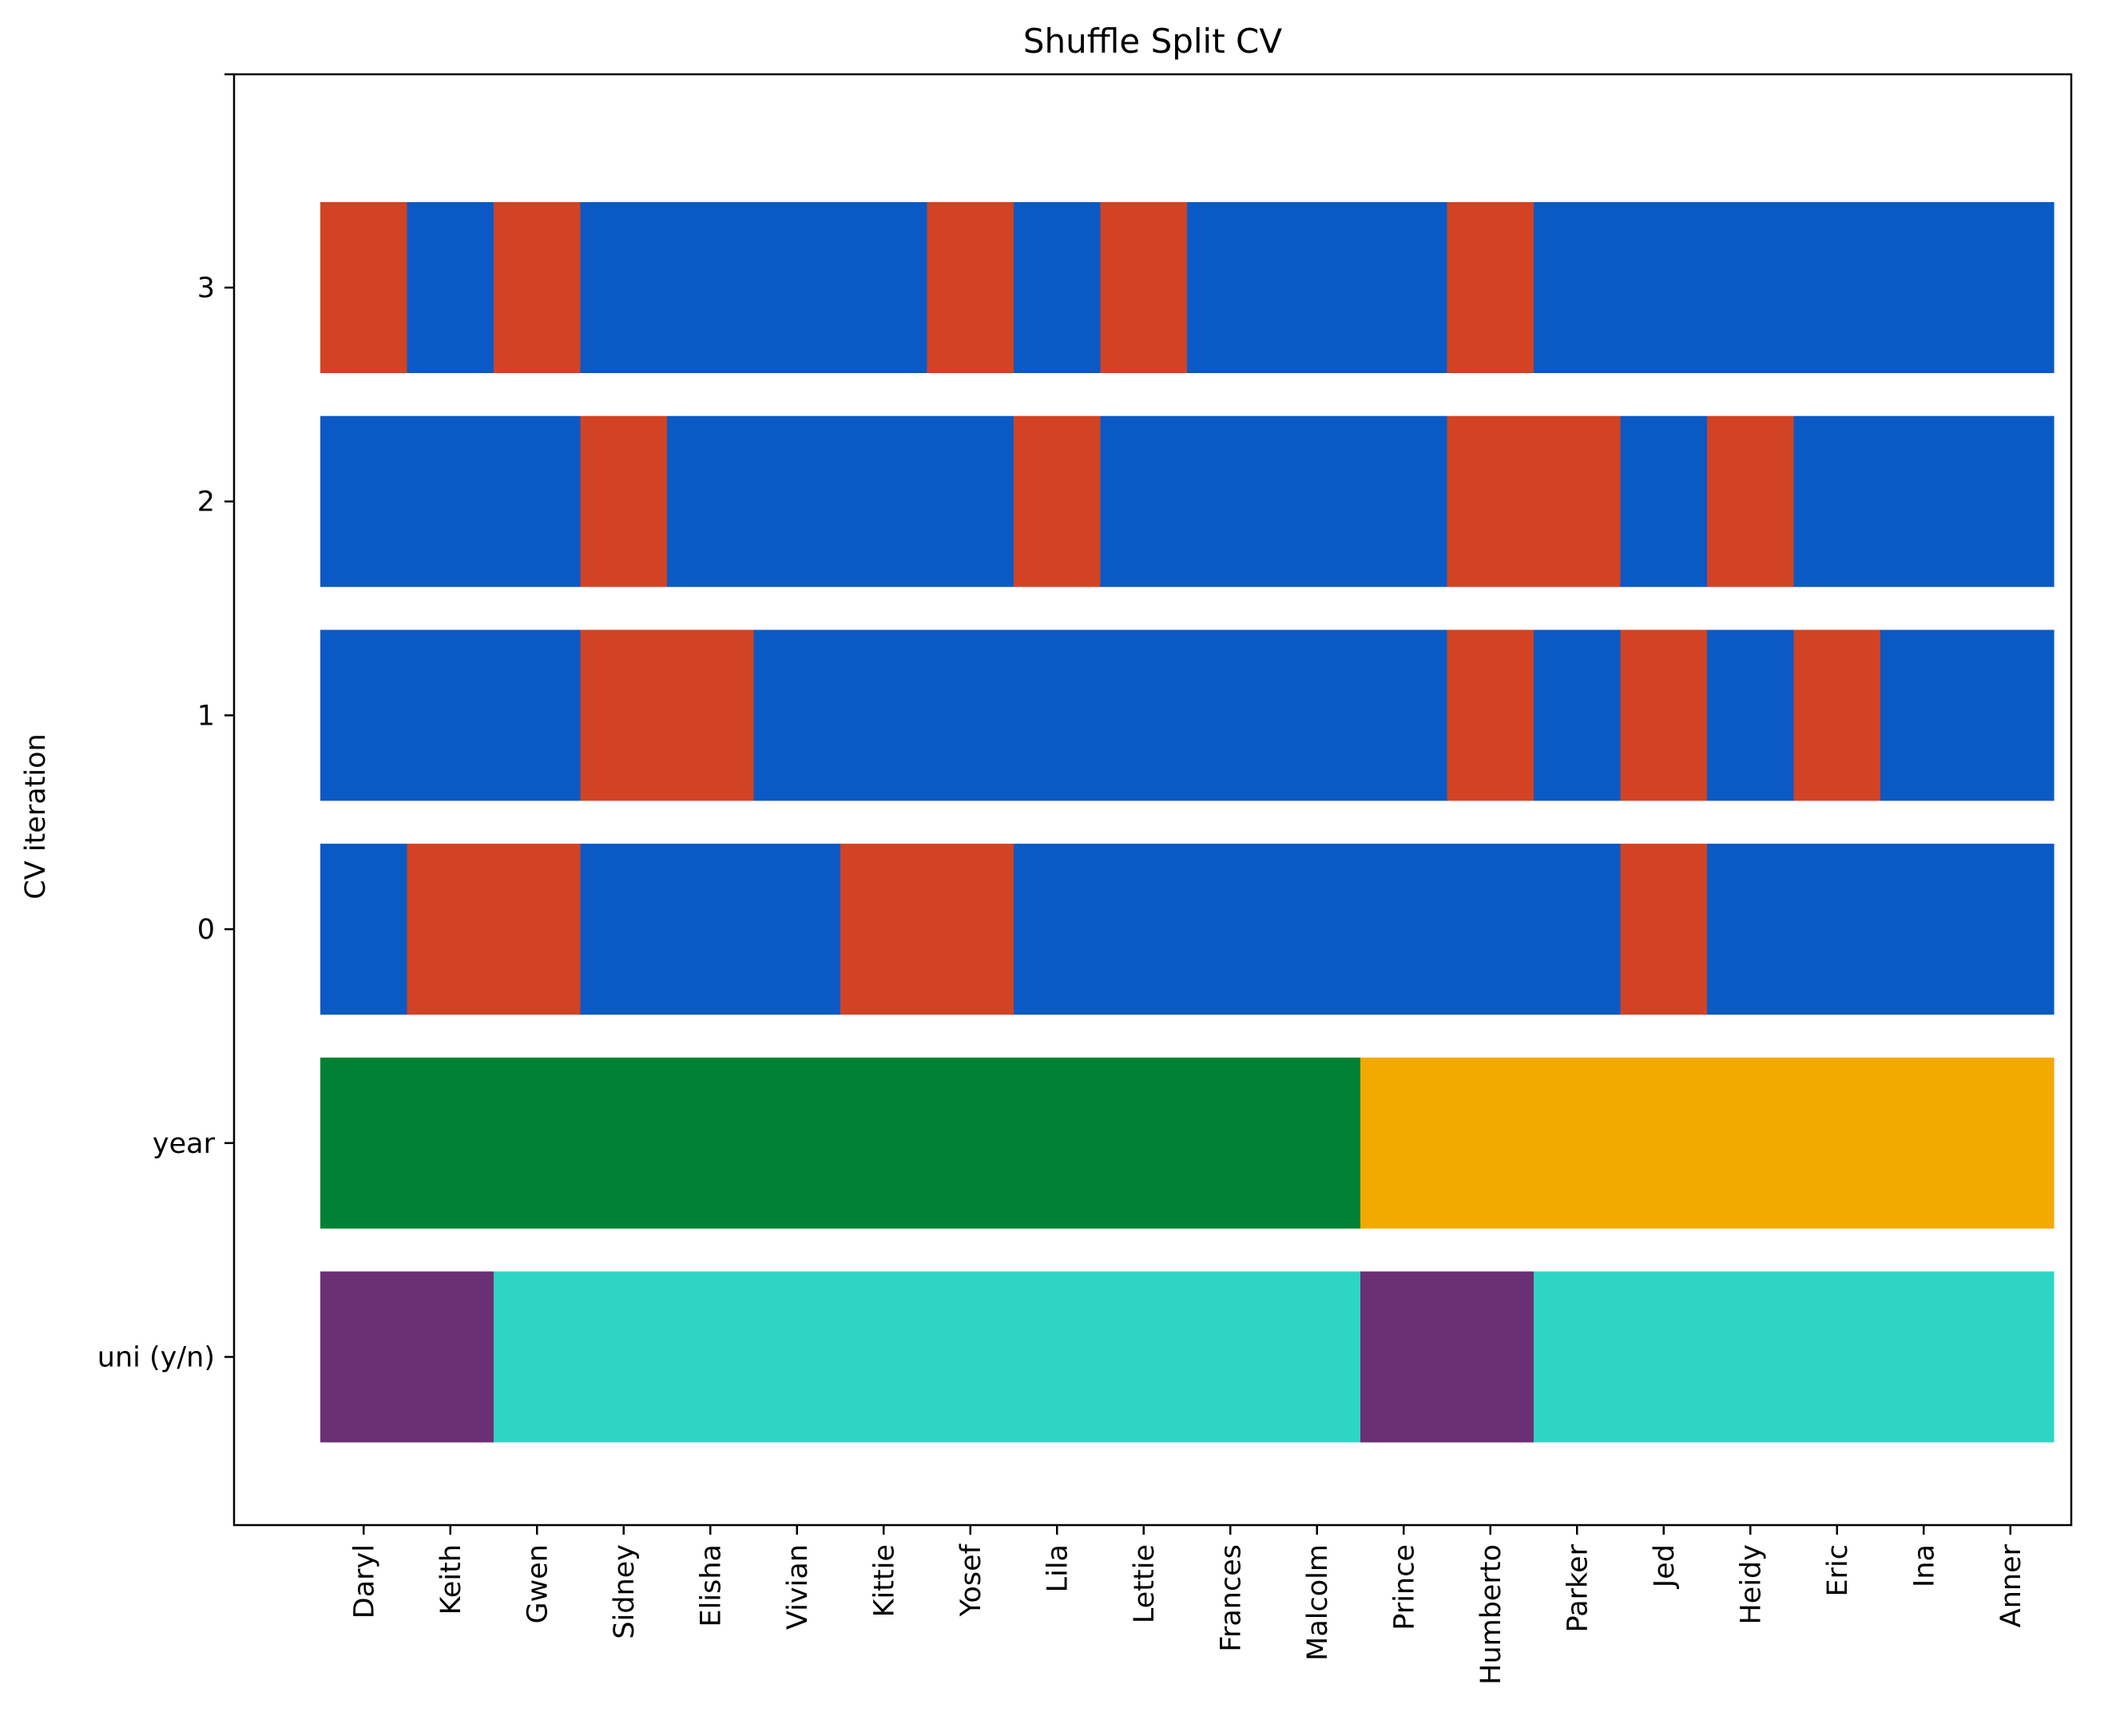 The height and width of the screenshot is (1736, 2116). I want to click on y-tick-label: 1, so click(206, 716).